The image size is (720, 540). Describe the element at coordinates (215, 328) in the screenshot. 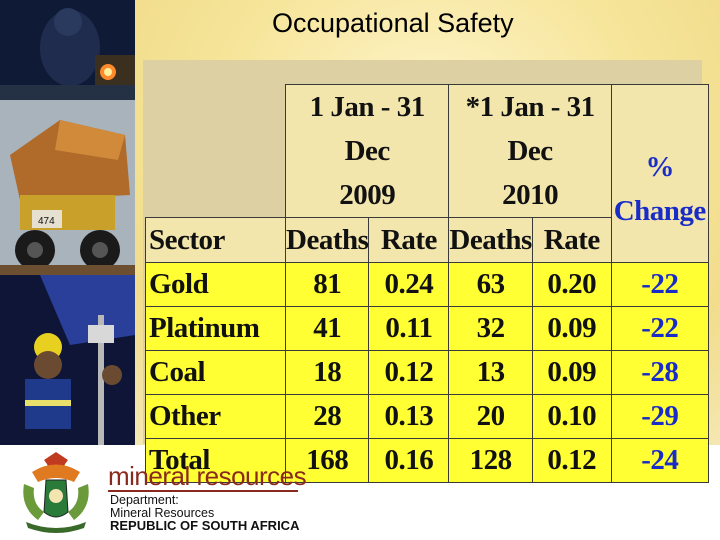

I see `cell-sector: Platinum` at that location.